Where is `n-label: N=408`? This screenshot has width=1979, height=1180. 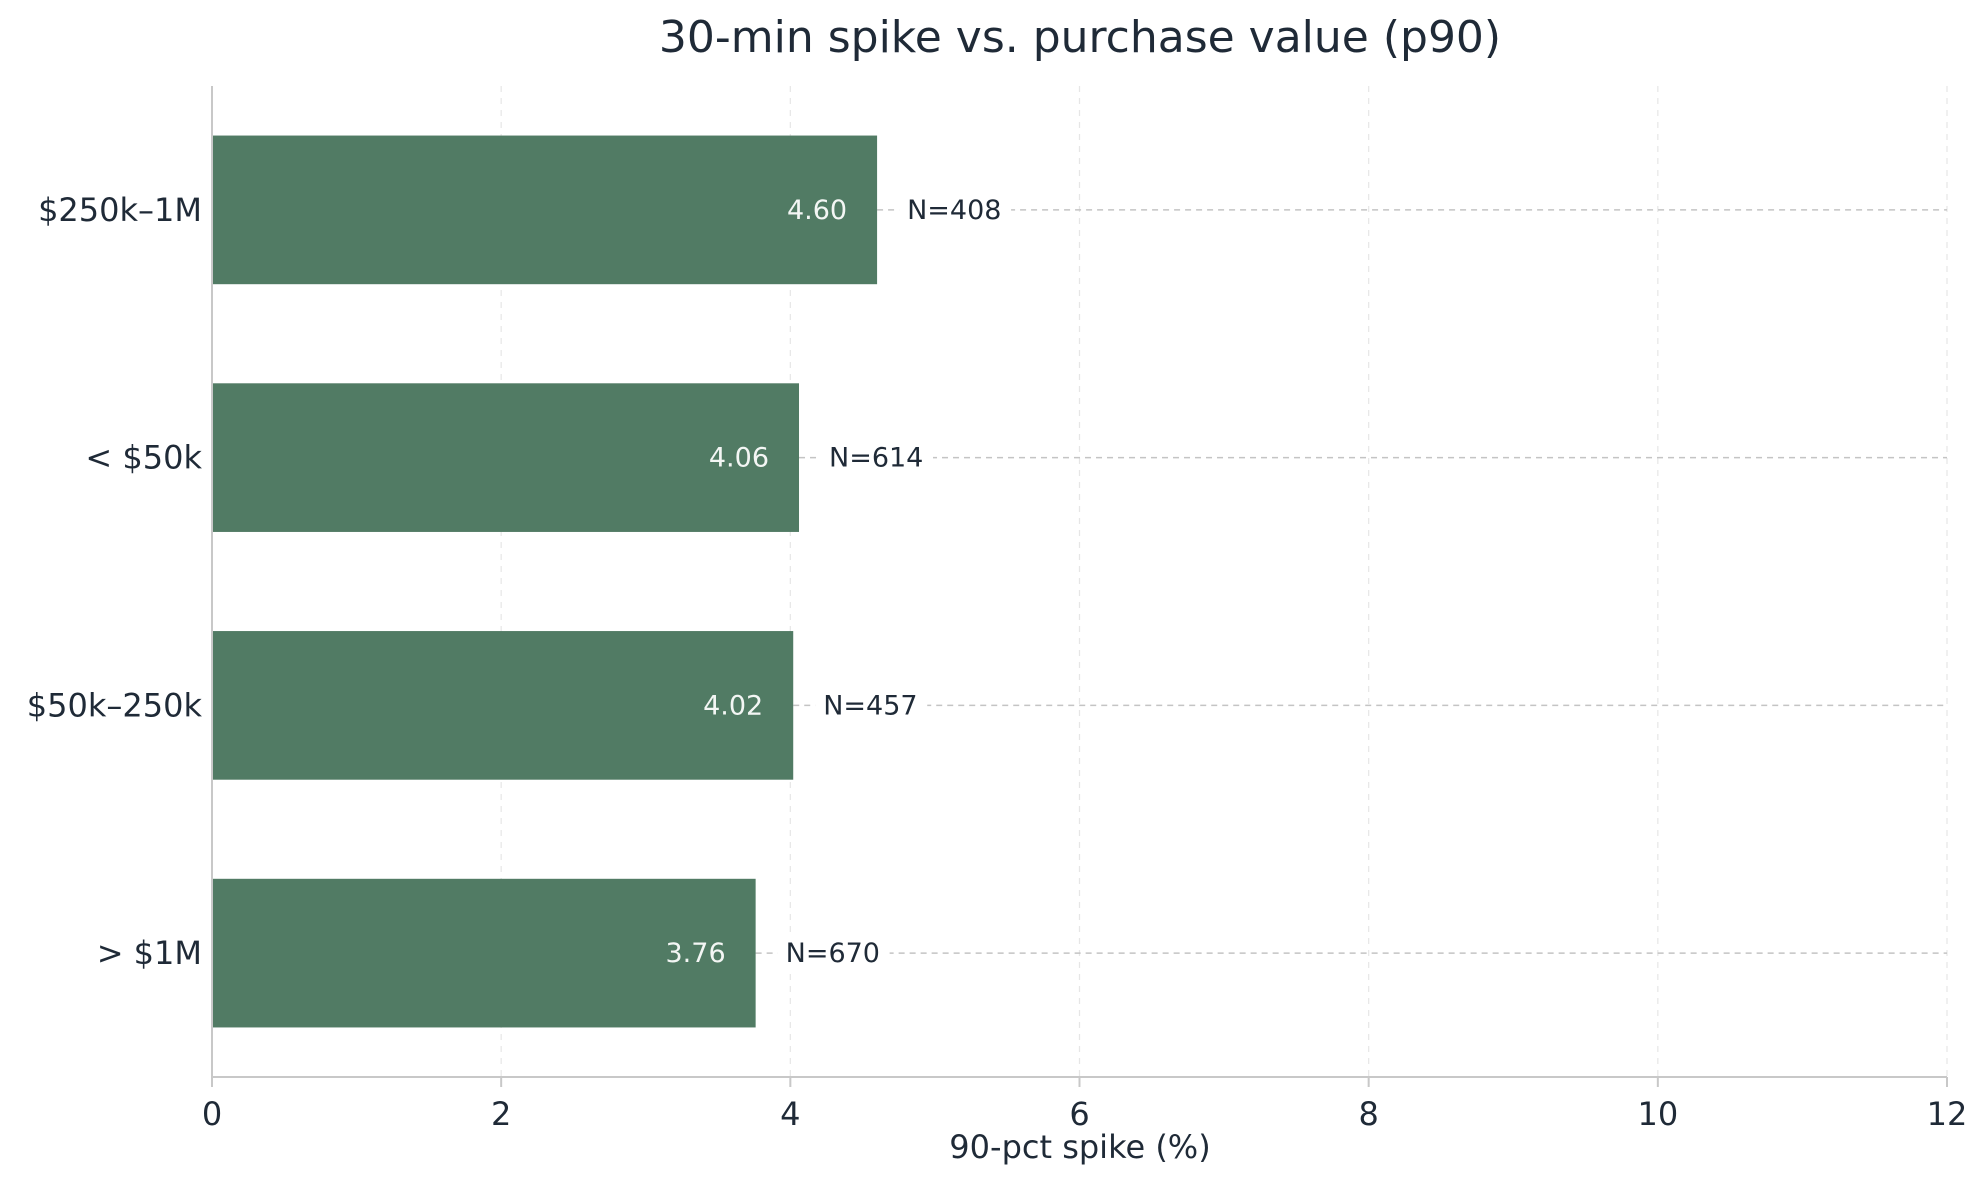
n-label: N=408 is located at coordinates (954, 210).